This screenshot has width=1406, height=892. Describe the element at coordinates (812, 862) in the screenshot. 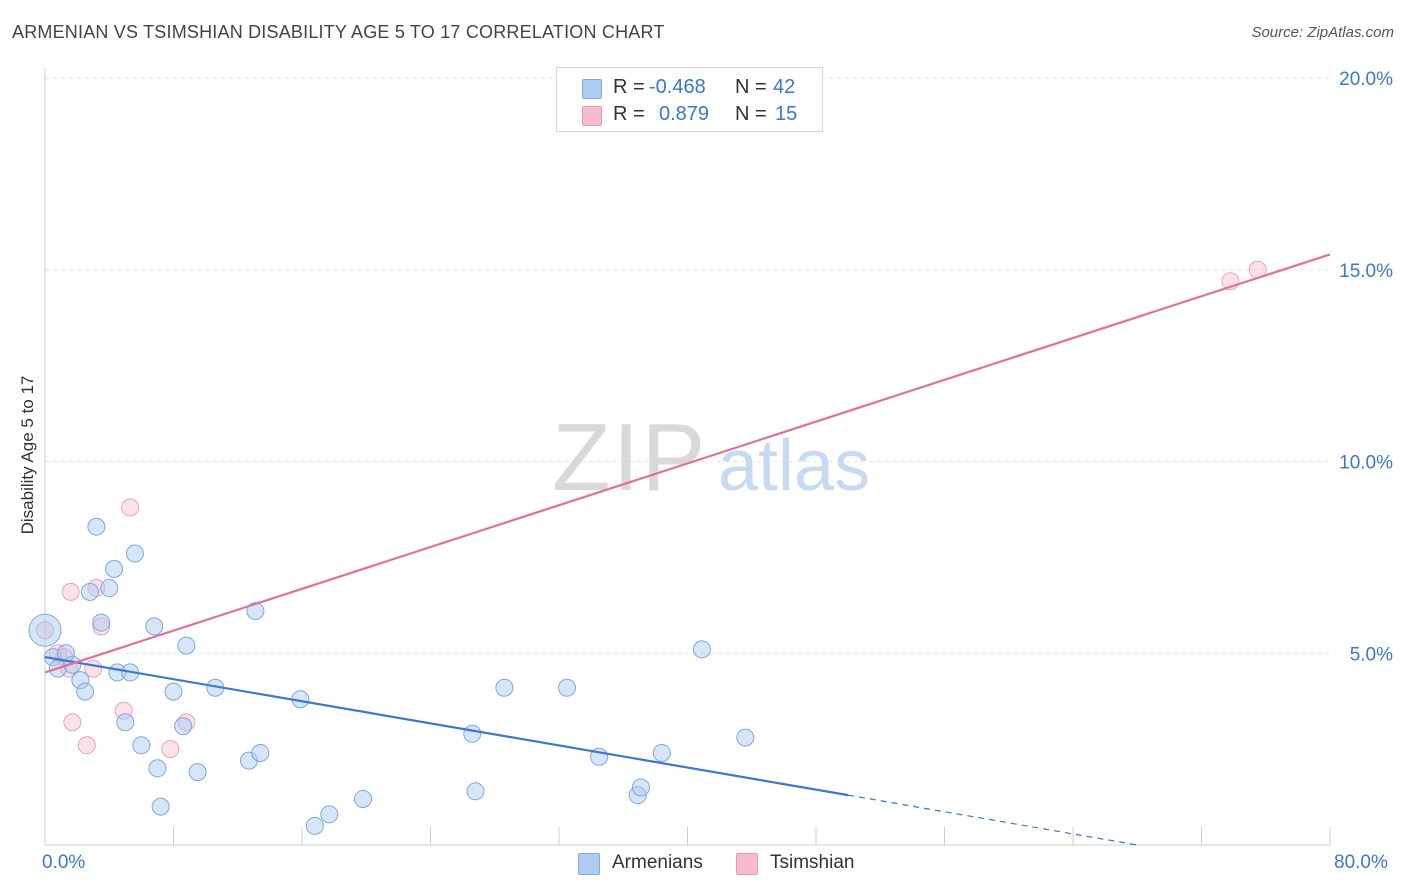

I see `bottom-legend-label-tsimshian: Tsimshian` at that location.